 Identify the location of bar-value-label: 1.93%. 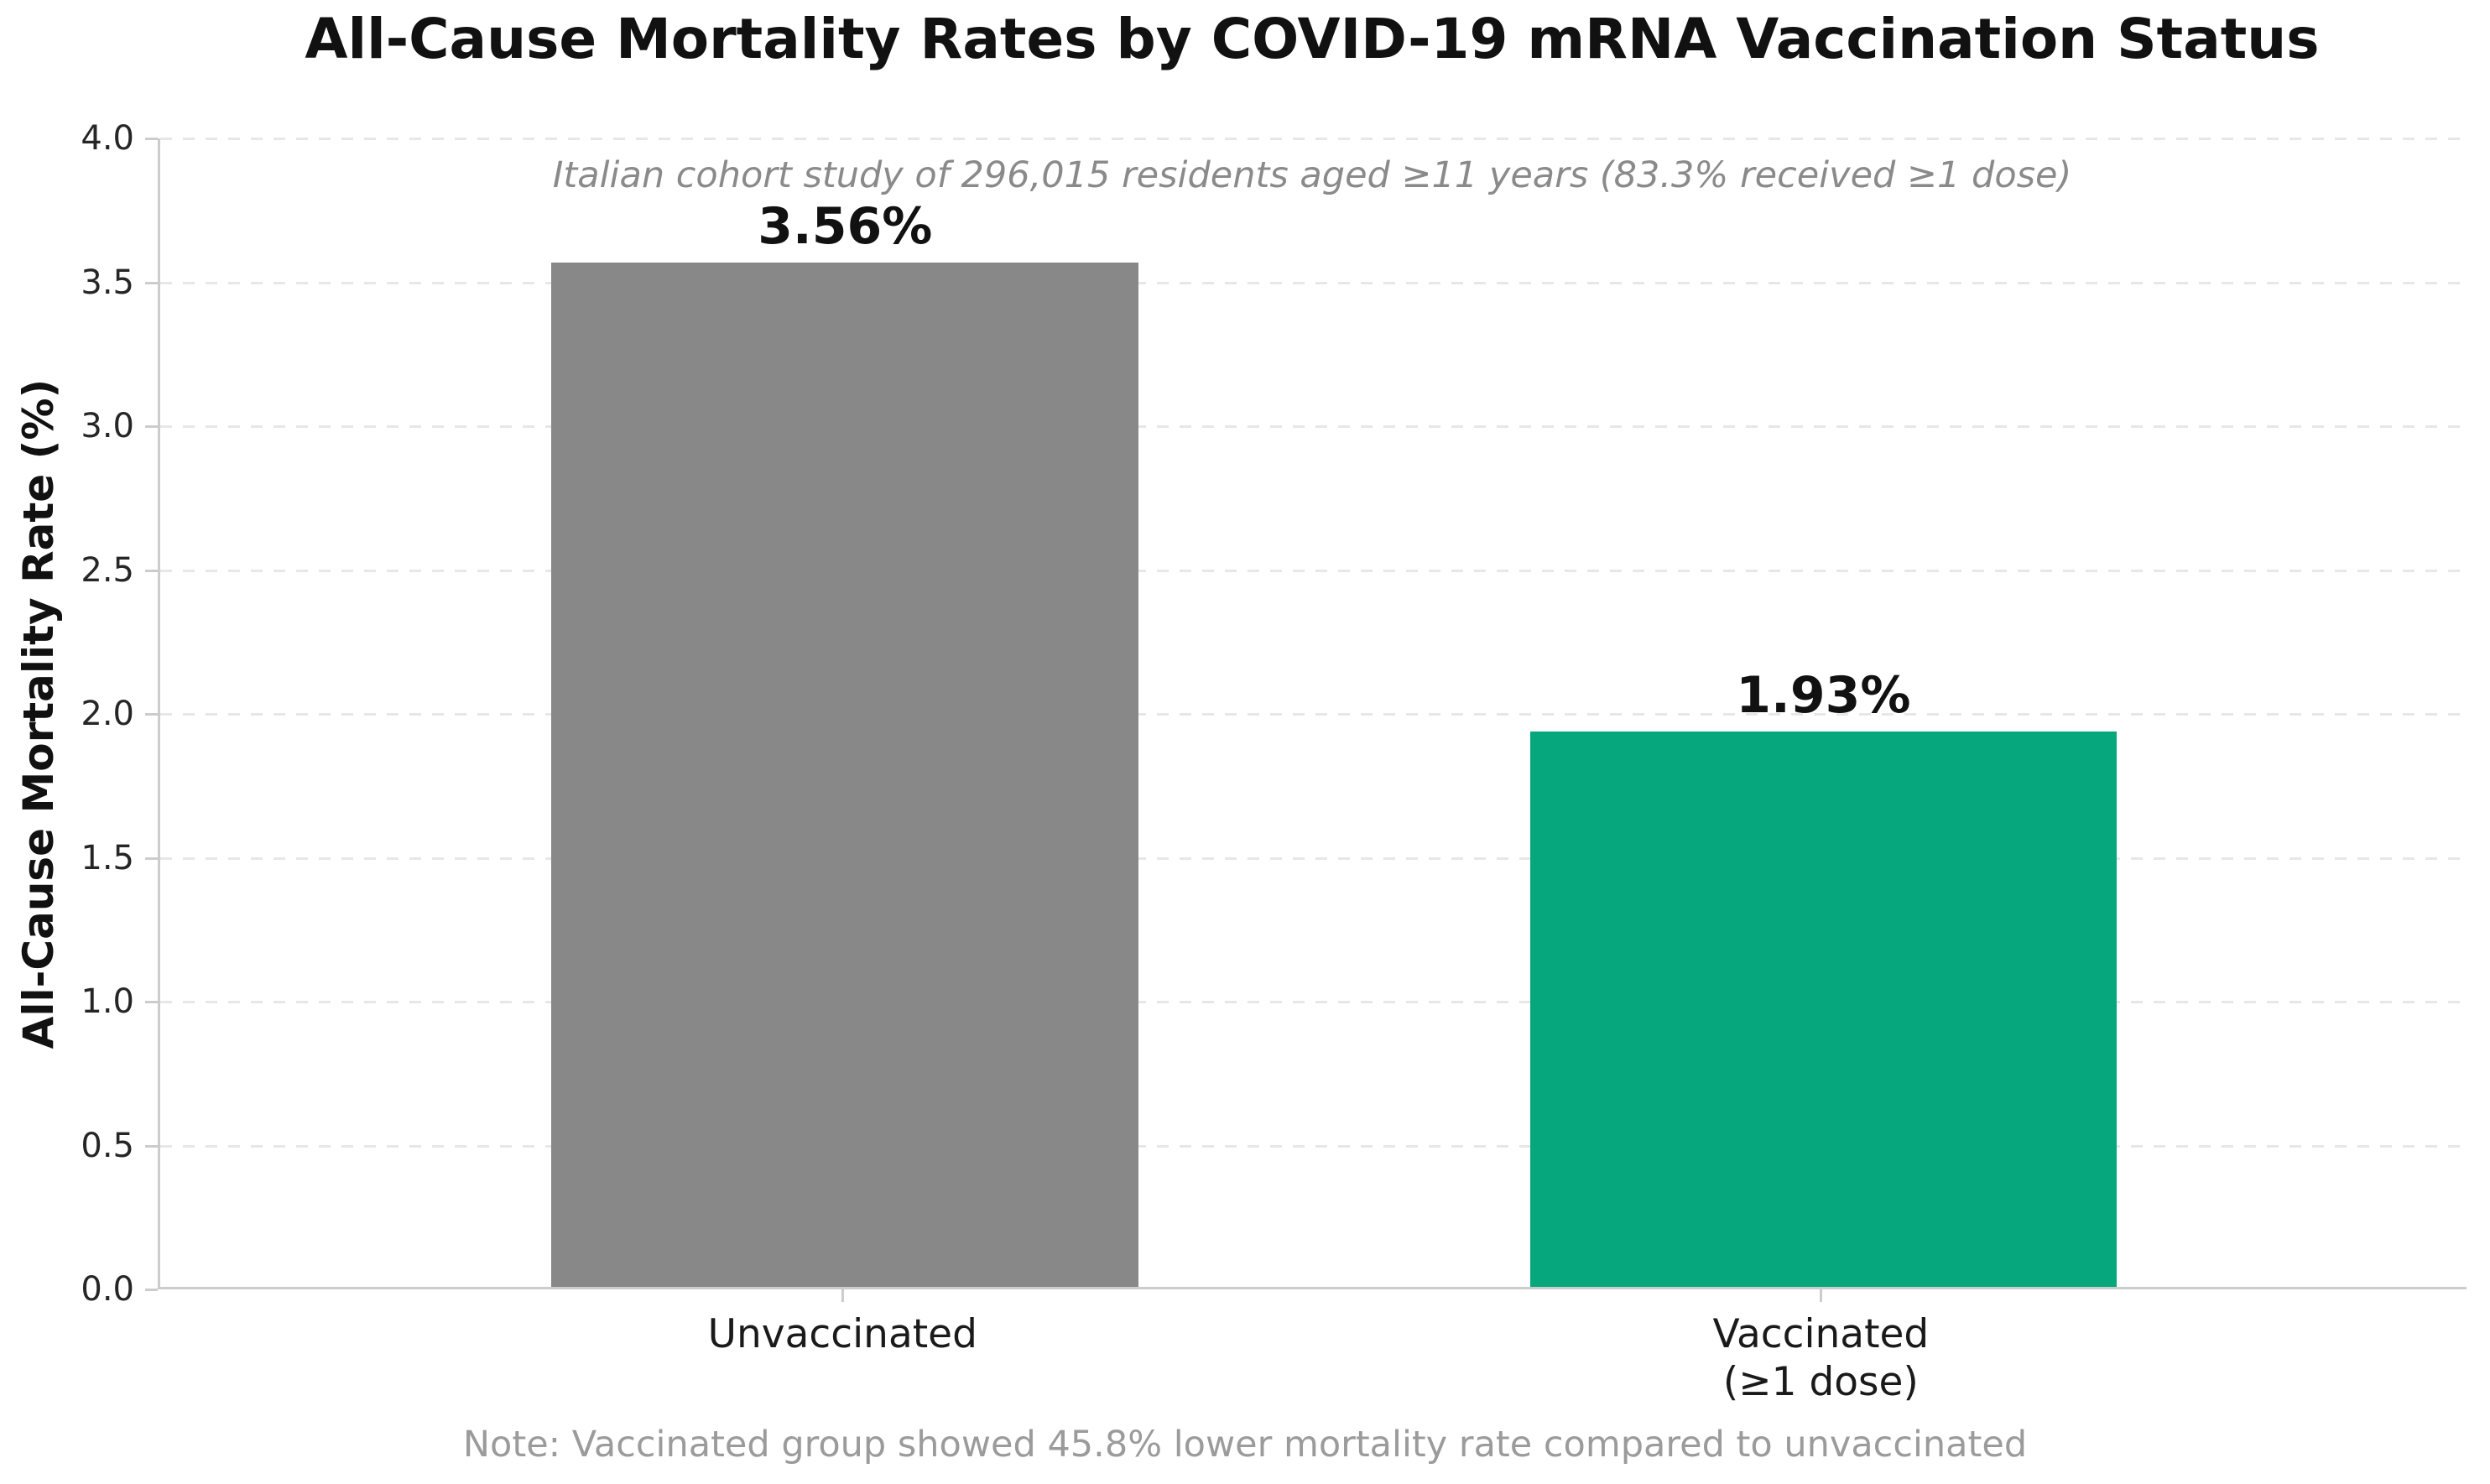
(1823, 696).